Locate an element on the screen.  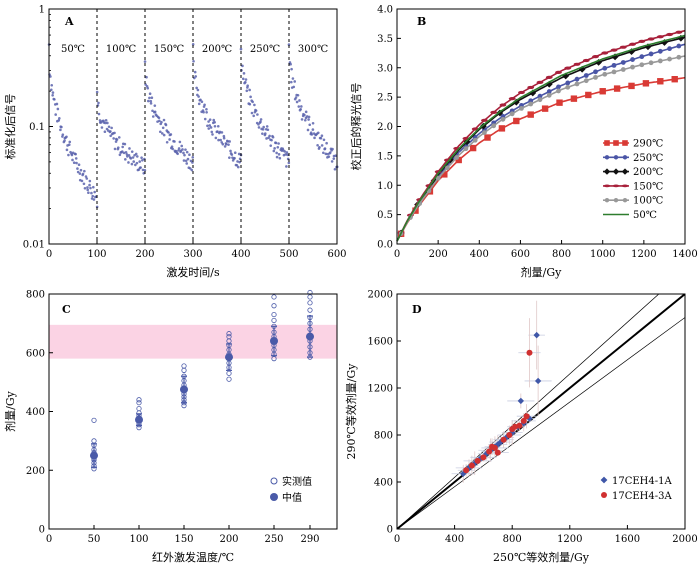
panel-c-range-band is located at coordinates (193, 341).